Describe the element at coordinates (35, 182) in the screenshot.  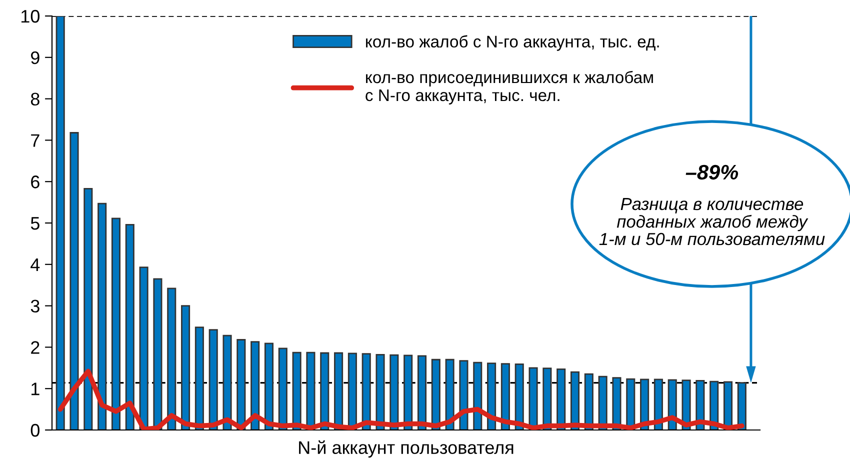
I see `y-tick-label: 6` at that location.